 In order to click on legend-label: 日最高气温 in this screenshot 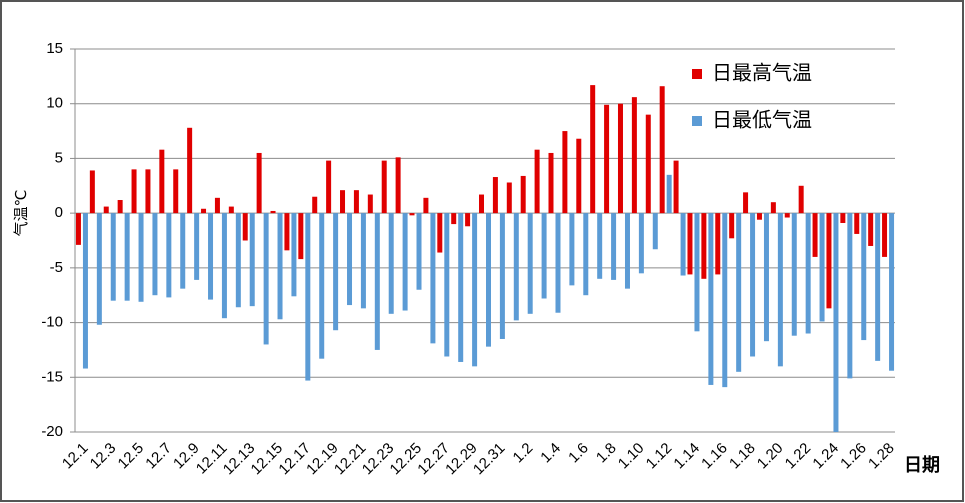, I will do `click(762, 72)`.